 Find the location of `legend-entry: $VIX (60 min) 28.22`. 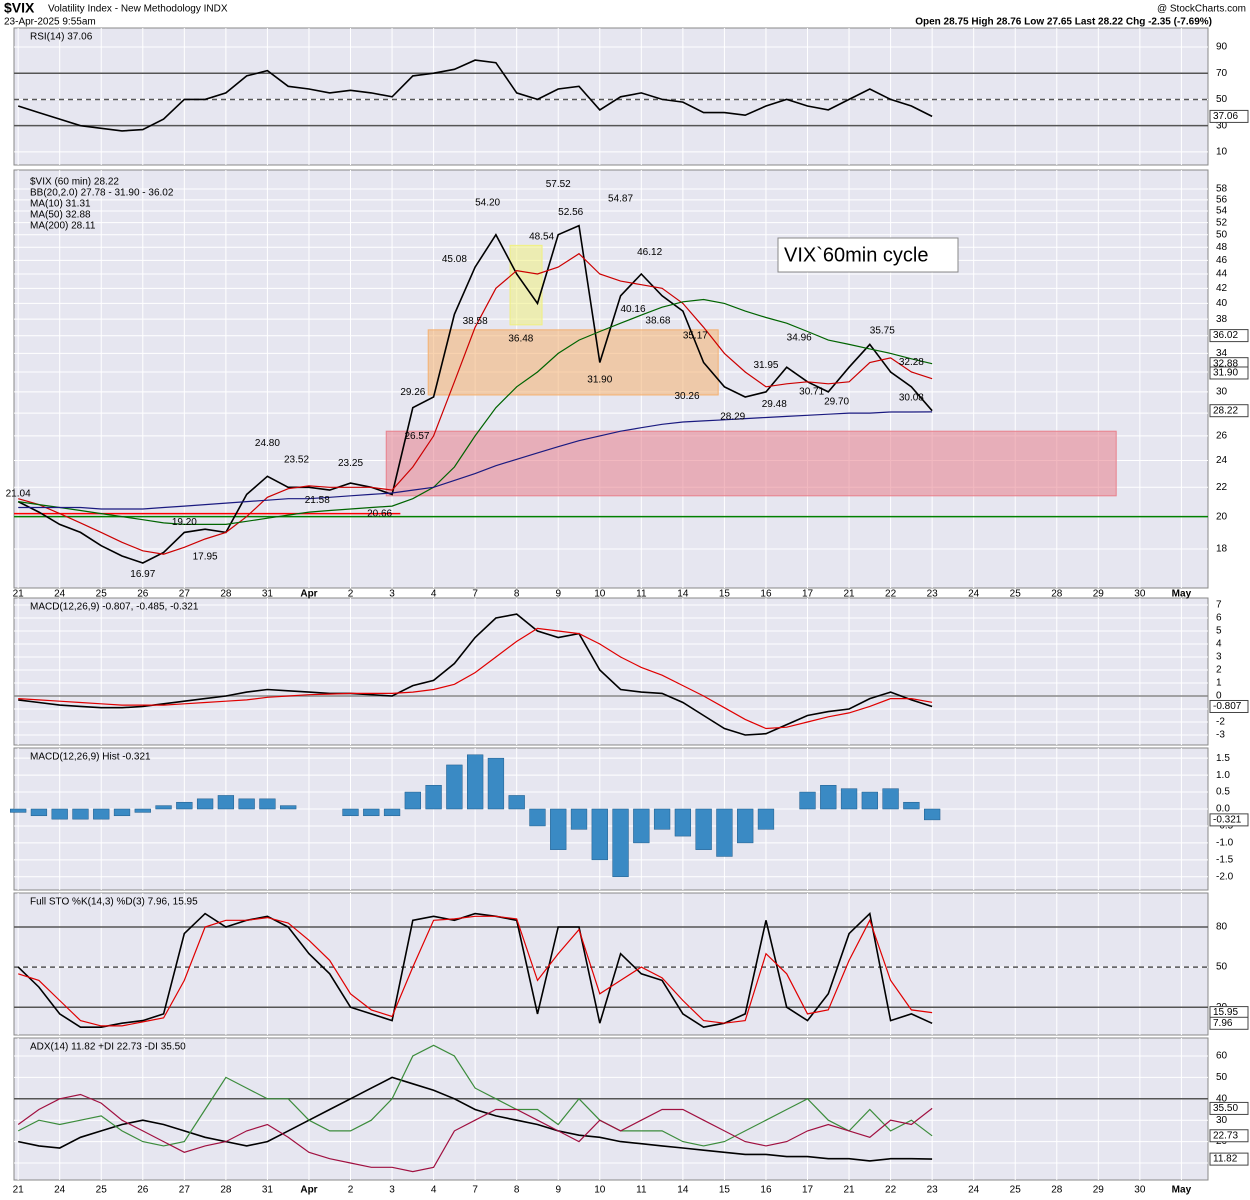

legend-entry: $VIX (60 min) 28.22 is located at coordinates (74, 182).